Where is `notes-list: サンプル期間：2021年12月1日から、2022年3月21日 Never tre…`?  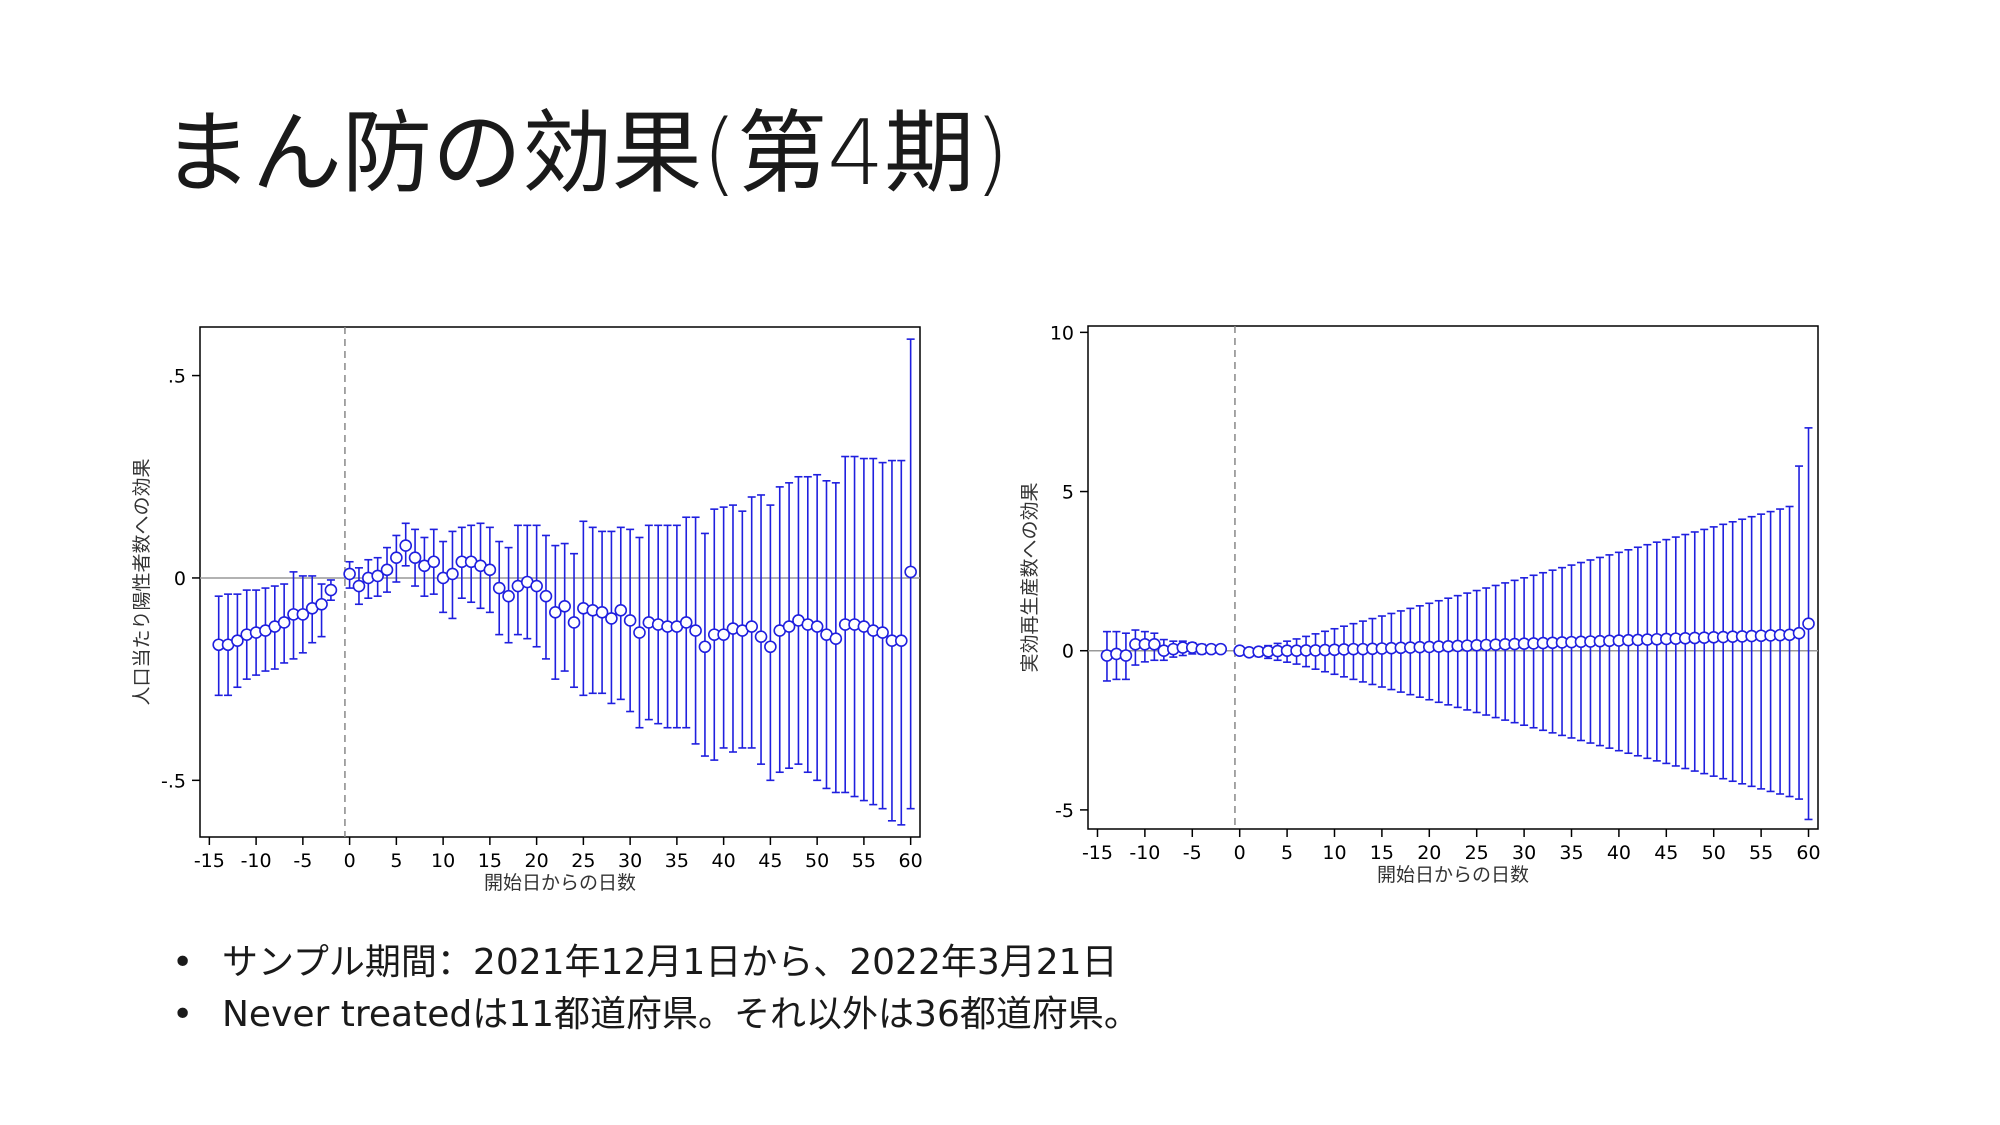
notes-list: サンプル期間：2021年12月1日から、2022年3月21日 Never tre… is located at coordinates (656, 989).